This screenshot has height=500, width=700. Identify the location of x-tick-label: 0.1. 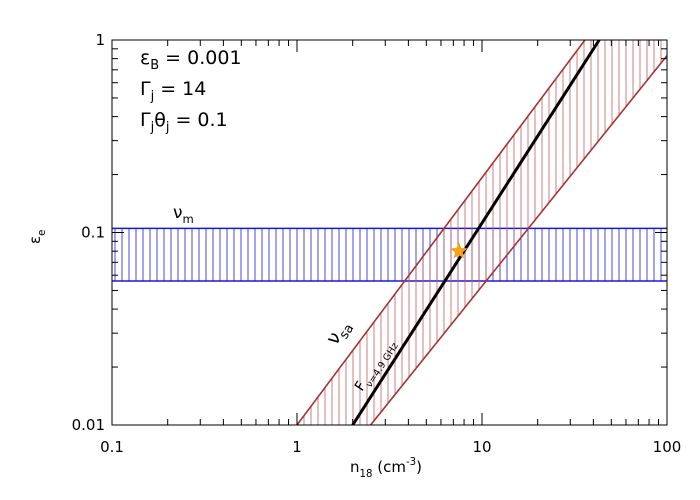
(112, 447).